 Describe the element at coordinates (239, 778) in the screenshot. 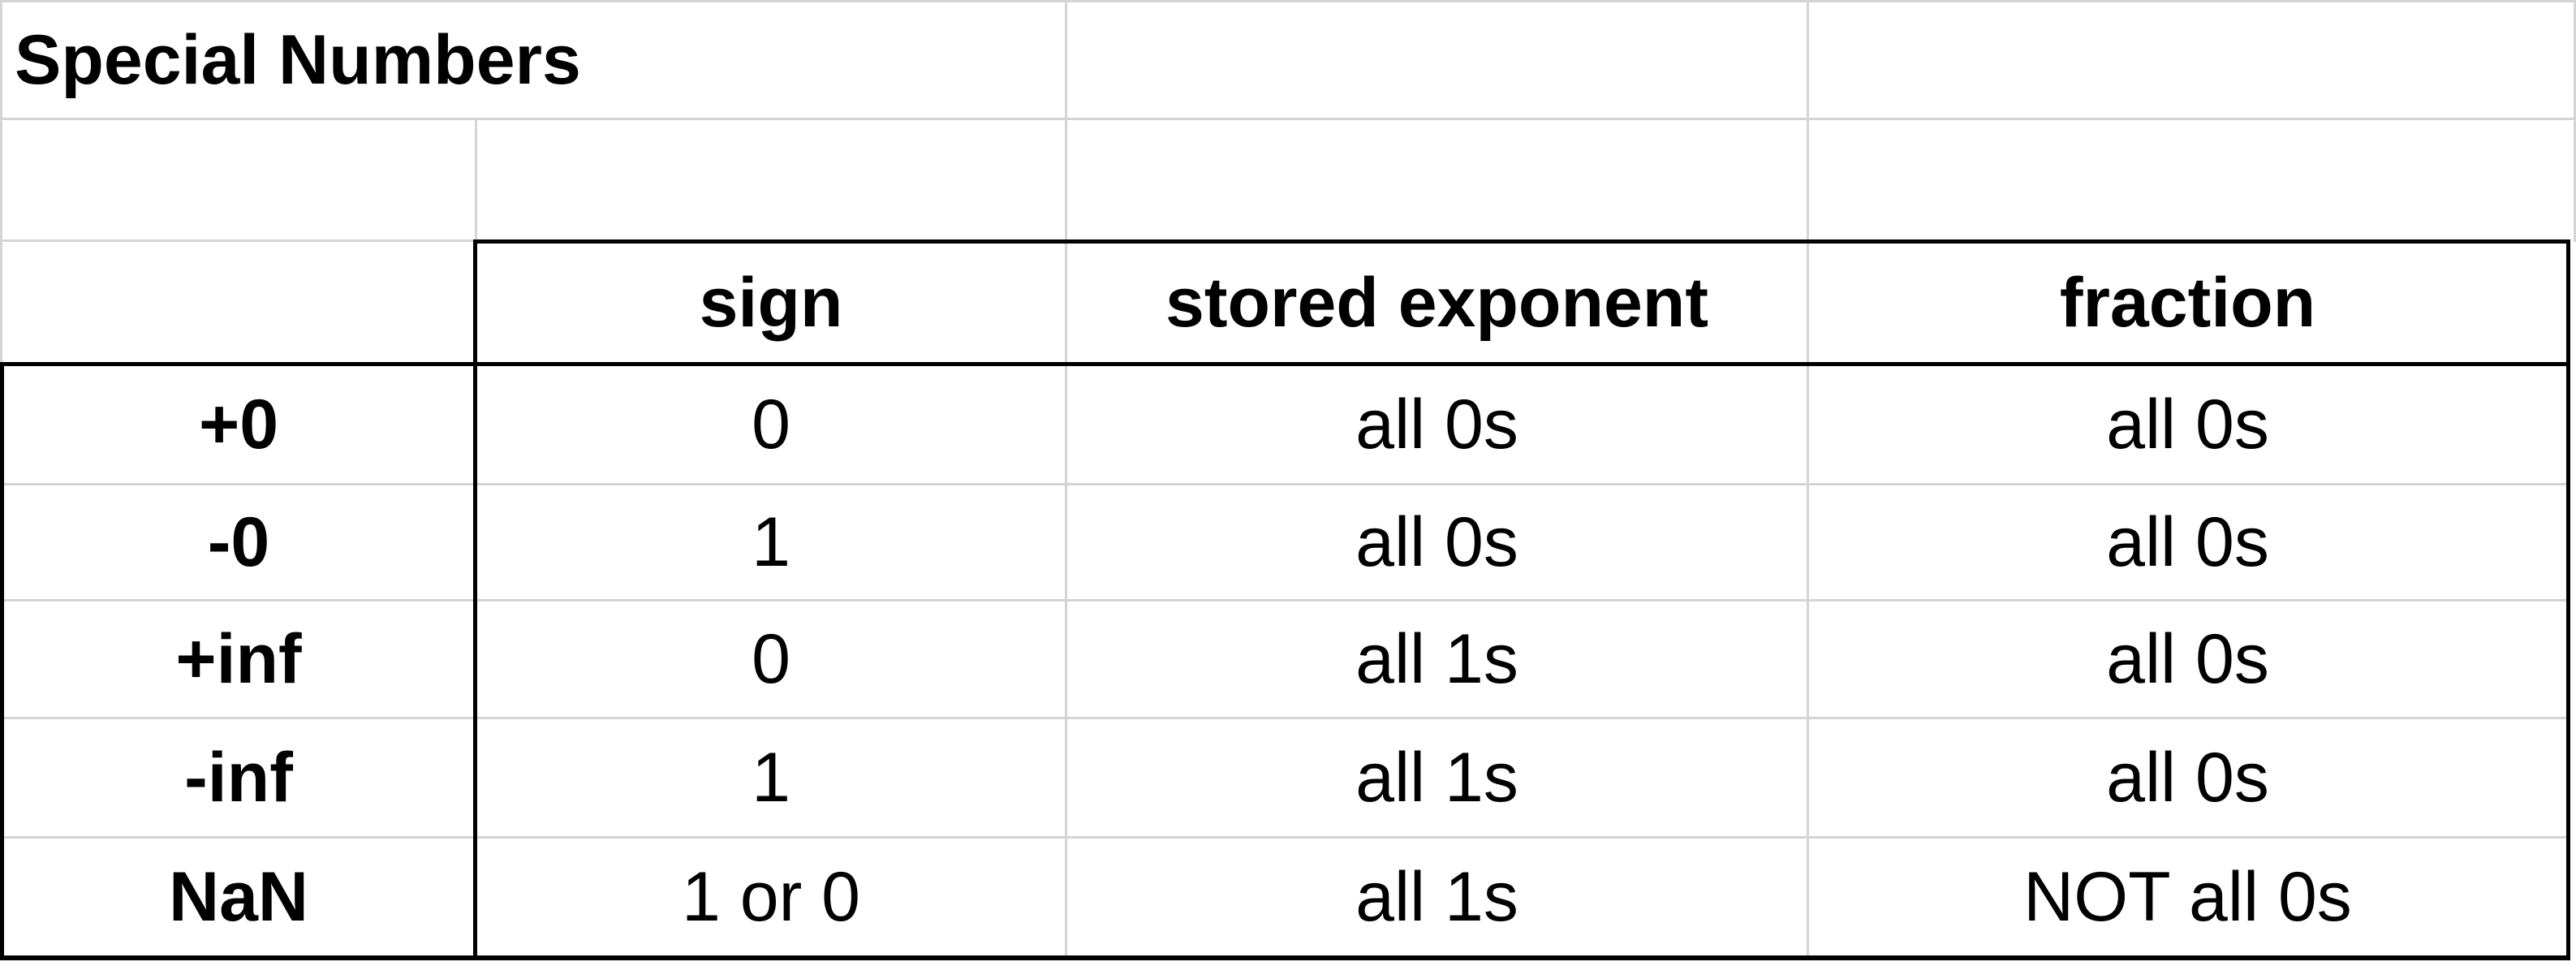

I see `row-label: -inf` at that location.